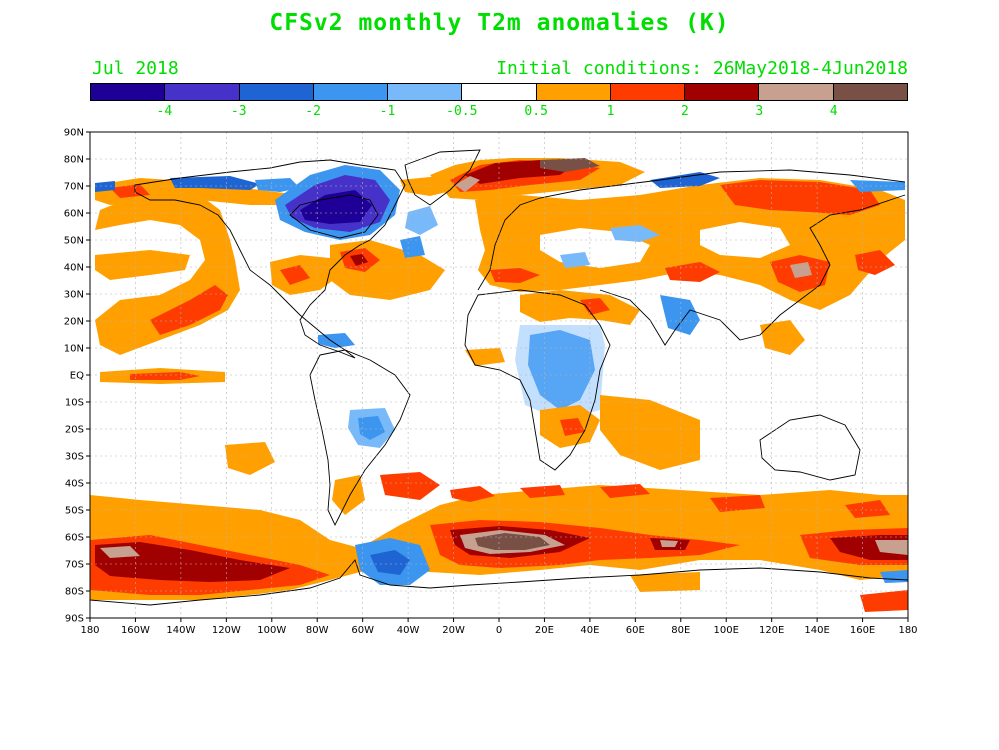  Describe the element at coordinates (74, 187) in the screenshot. I see `lat-label: 70N` at that location.